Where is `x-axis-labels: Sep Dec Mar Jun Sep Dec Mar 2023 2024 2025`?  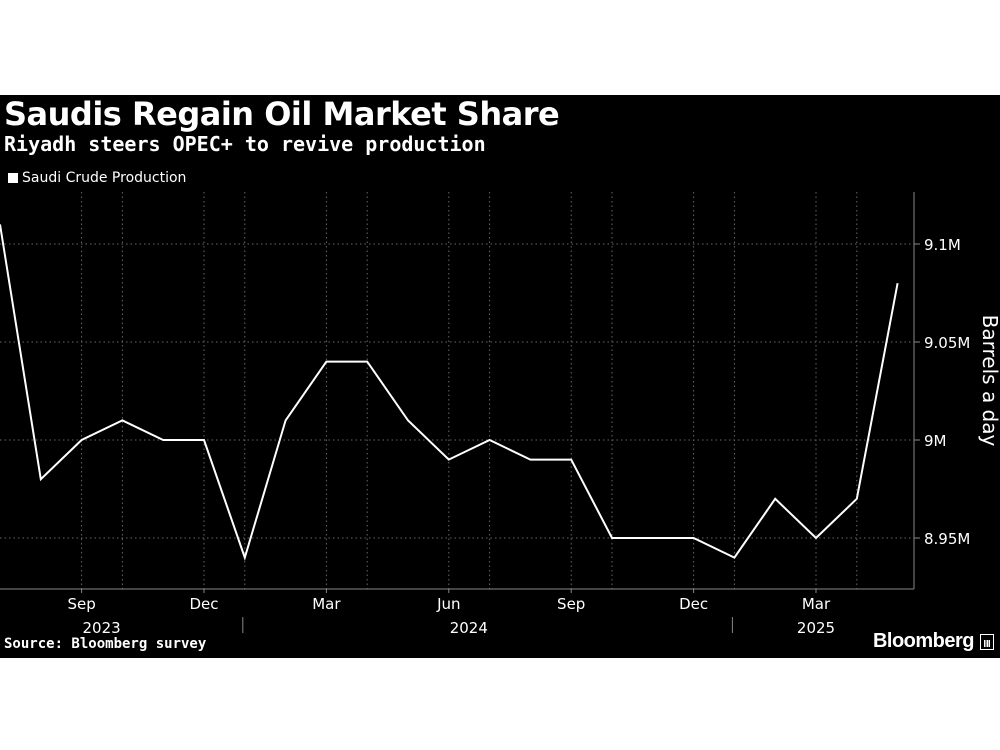
x-axis-labels: Sep Dec Mar Jun Sep Dec Mar 2023 2024 2025 is located at coordinates (451, 613).